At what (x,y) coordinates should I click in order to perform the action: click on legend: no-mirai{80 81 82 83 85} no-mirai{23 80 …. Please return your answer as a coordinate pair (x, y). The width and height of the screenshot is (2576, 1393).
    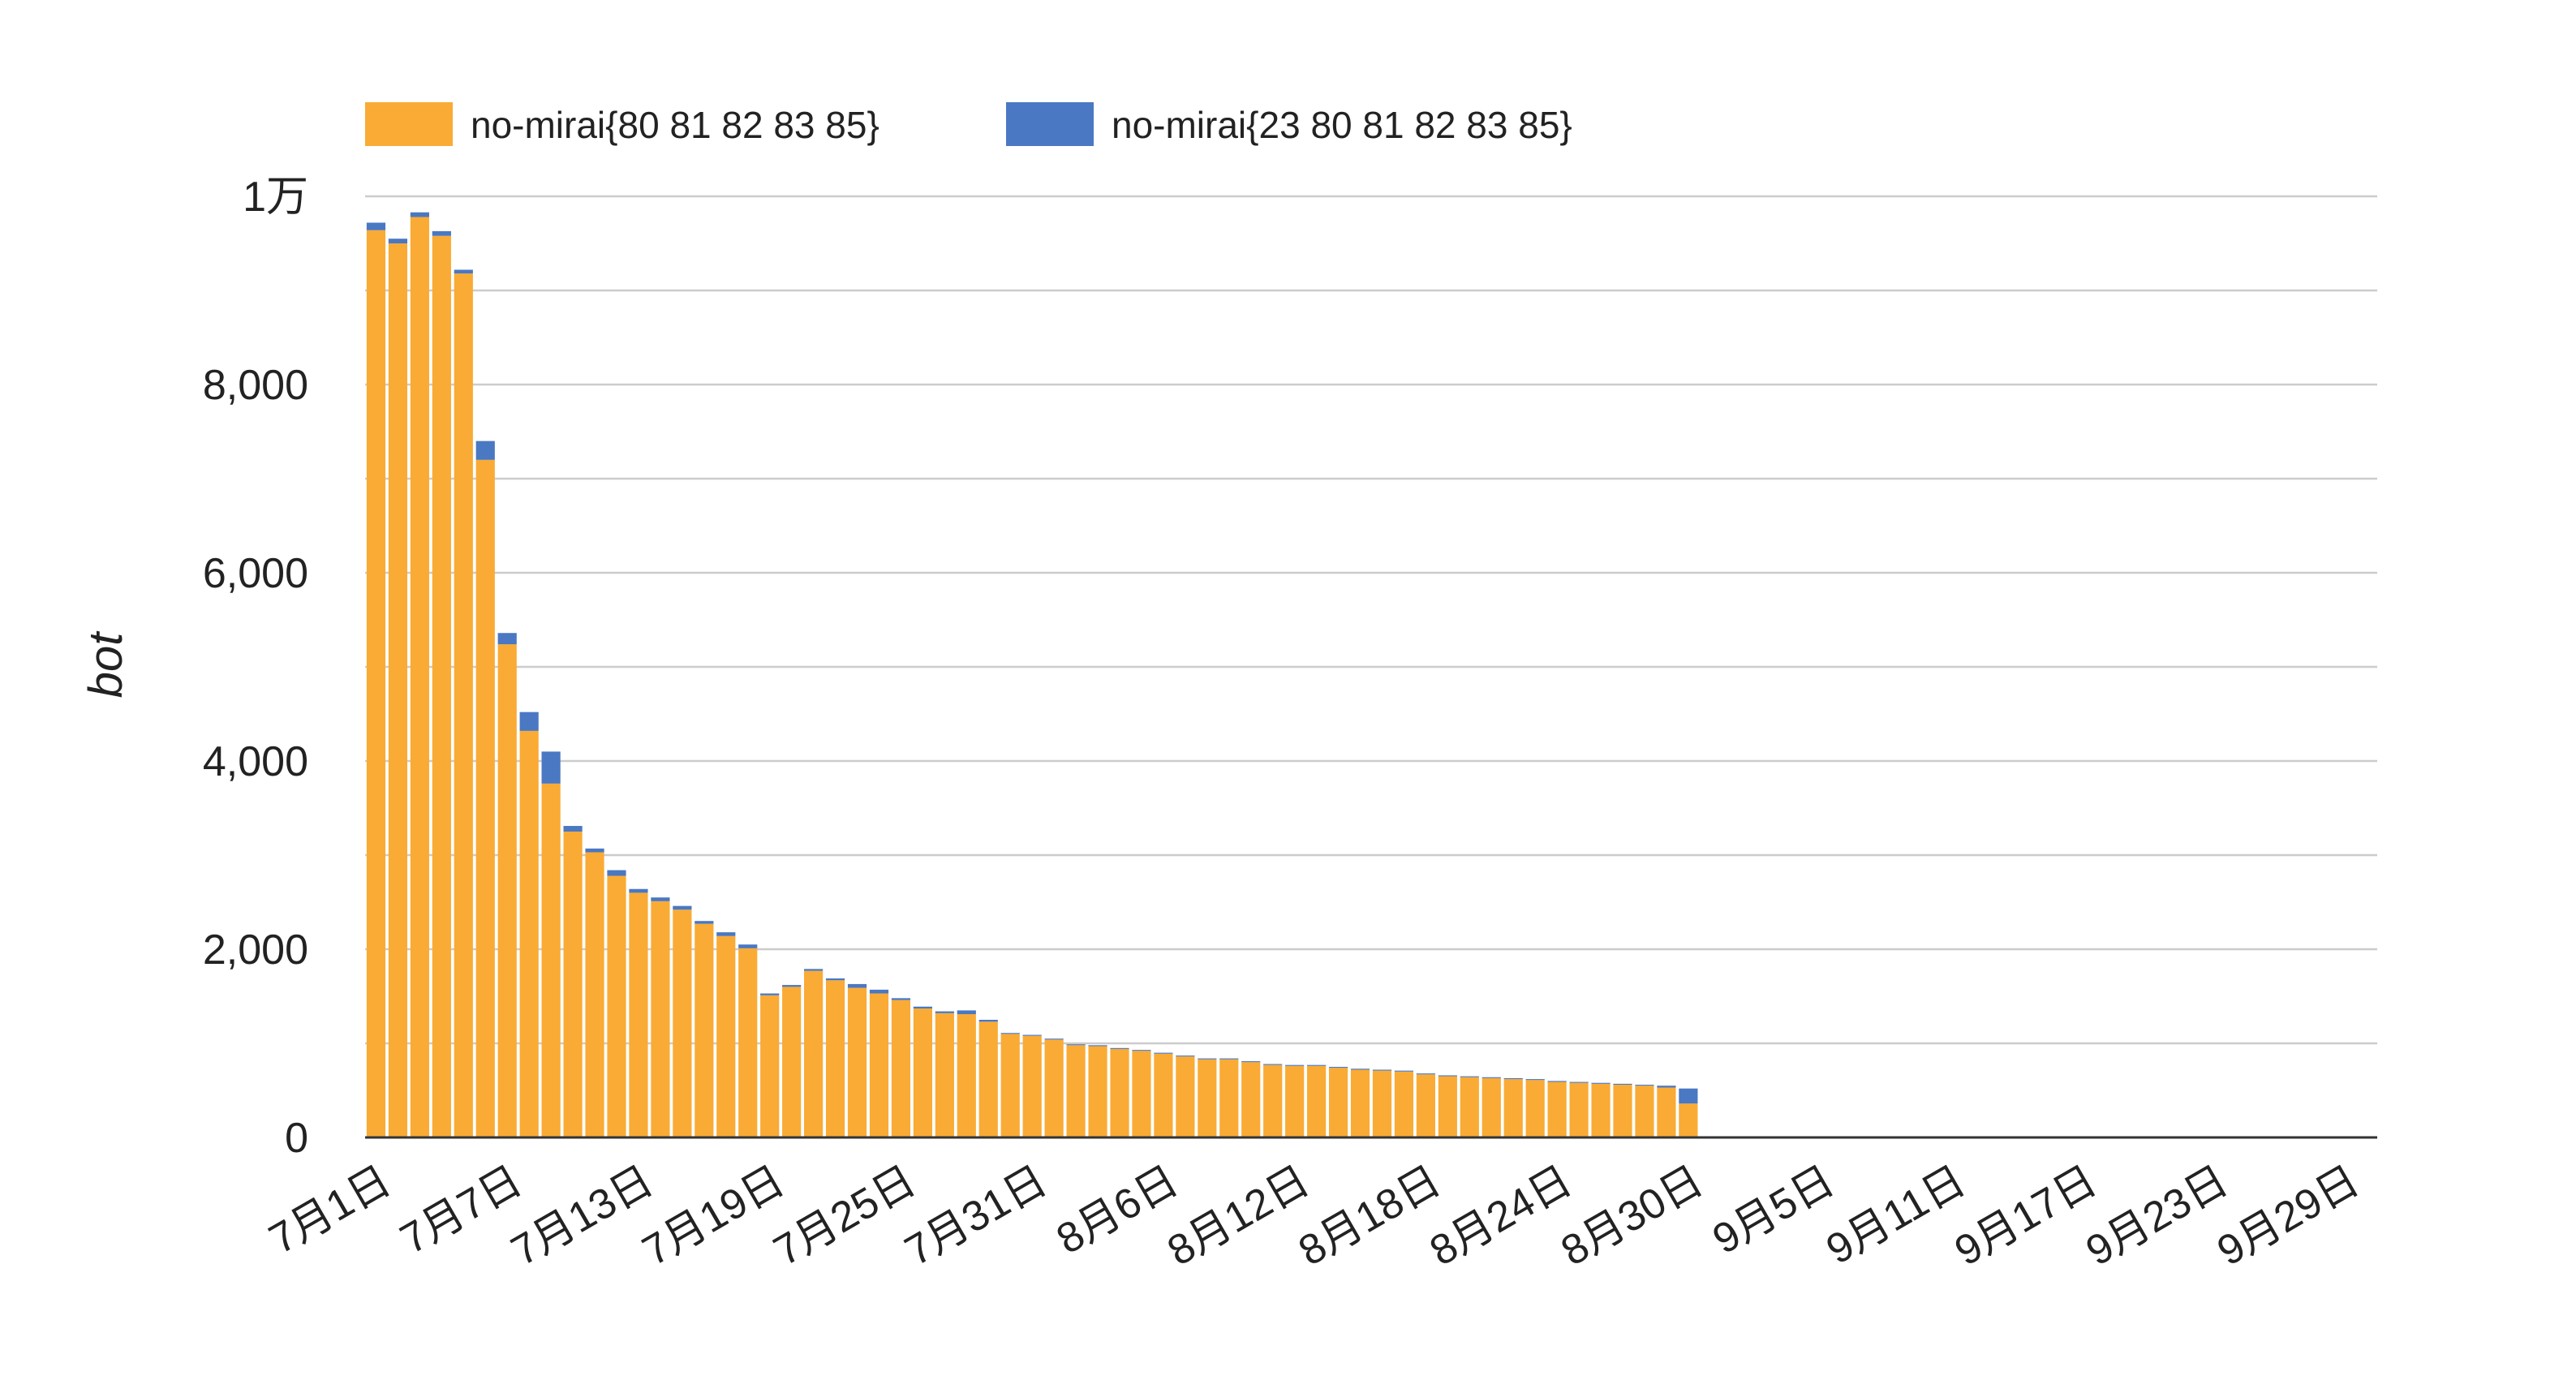
    Looking at the image, I should click on (968, 124).